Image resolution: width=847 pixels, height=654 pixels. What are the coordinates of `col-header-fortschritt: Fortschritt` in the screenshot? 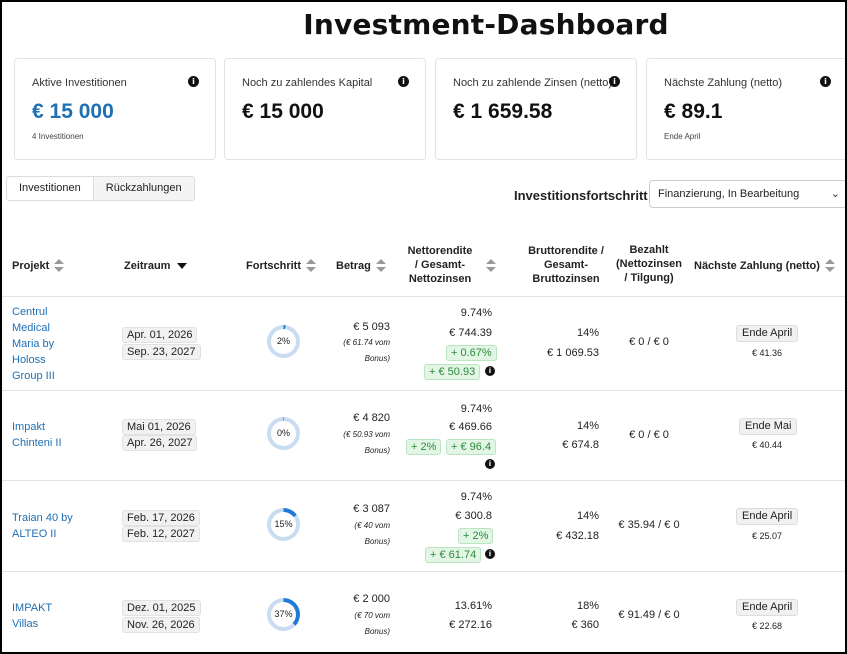 It's located at (281, 266).